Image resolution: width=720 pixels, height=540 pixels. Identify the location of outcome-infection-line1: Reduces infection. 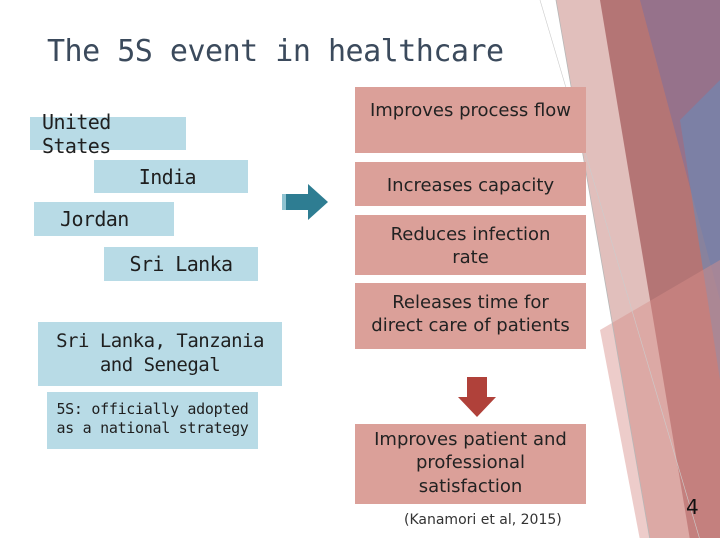
(470, 234).